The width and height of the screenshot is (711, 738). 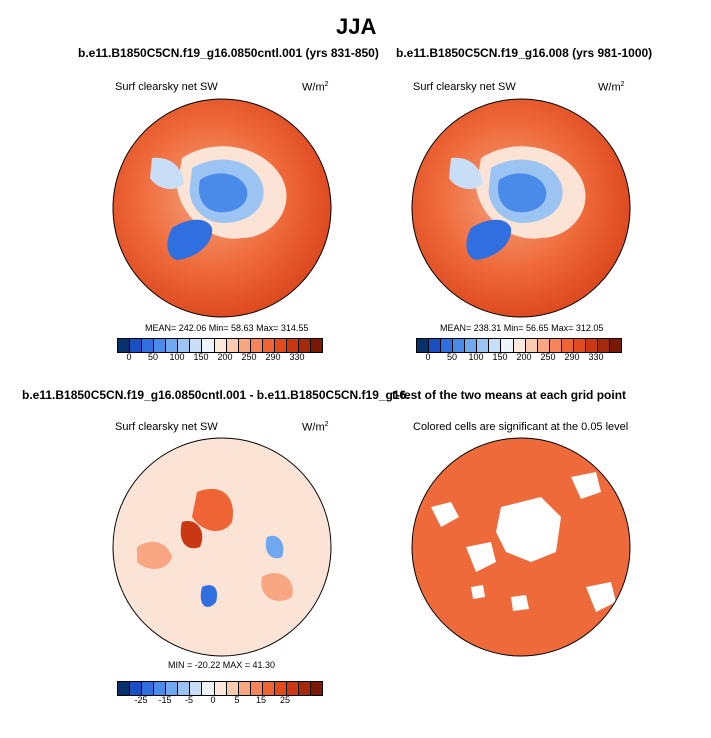 What do you see at coordinates (260, 700) in the screenshot?
I see `colorbar-tick-label: 15` at bounding box center [260, 700].